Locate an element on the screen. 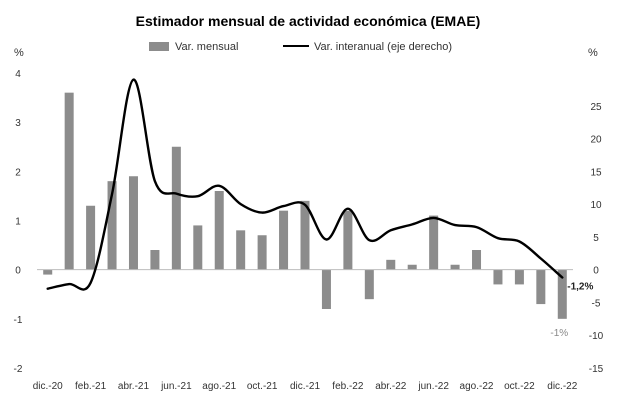 The image size is (617, 420). bar-may.-22 is located at coordinates (412, 267).